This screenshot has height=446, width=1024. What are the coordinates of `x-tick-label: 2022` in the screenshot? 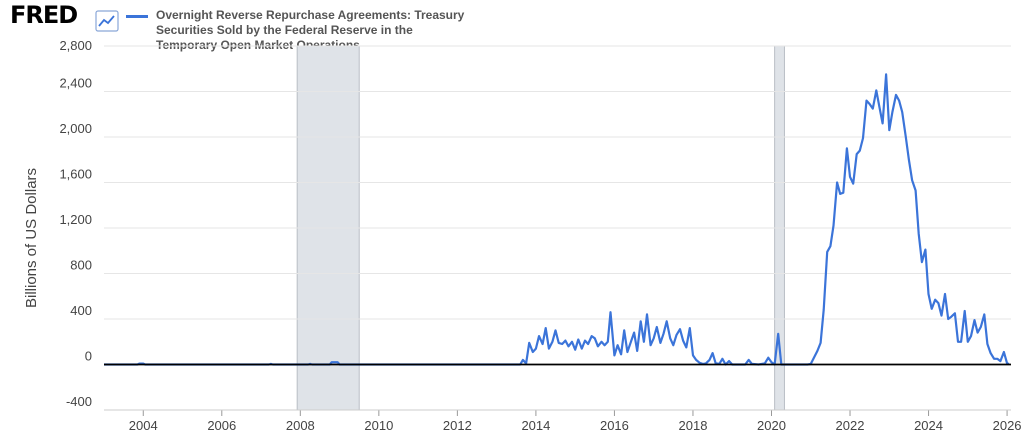 It's located at (850, 425).